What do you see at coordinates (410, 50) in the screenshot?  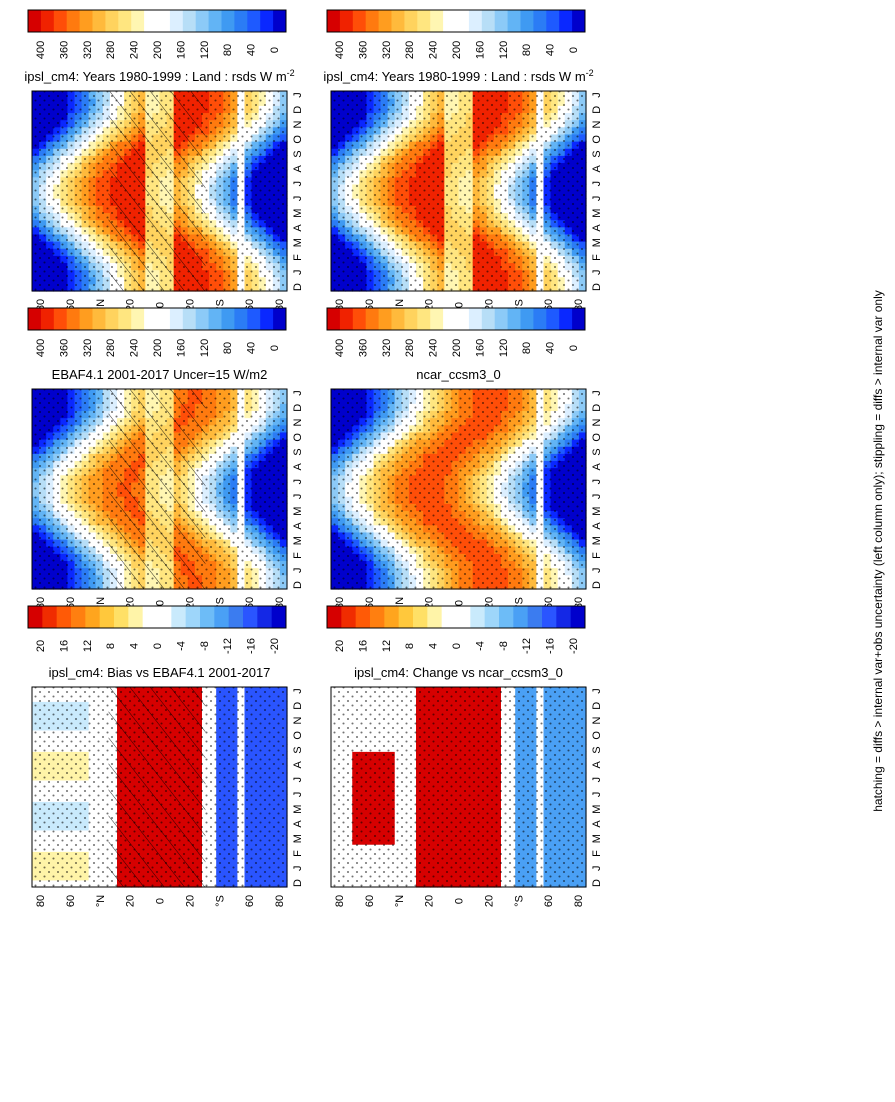 I see `colorbar-tick-label: 280` at bounding box center [410, 50].